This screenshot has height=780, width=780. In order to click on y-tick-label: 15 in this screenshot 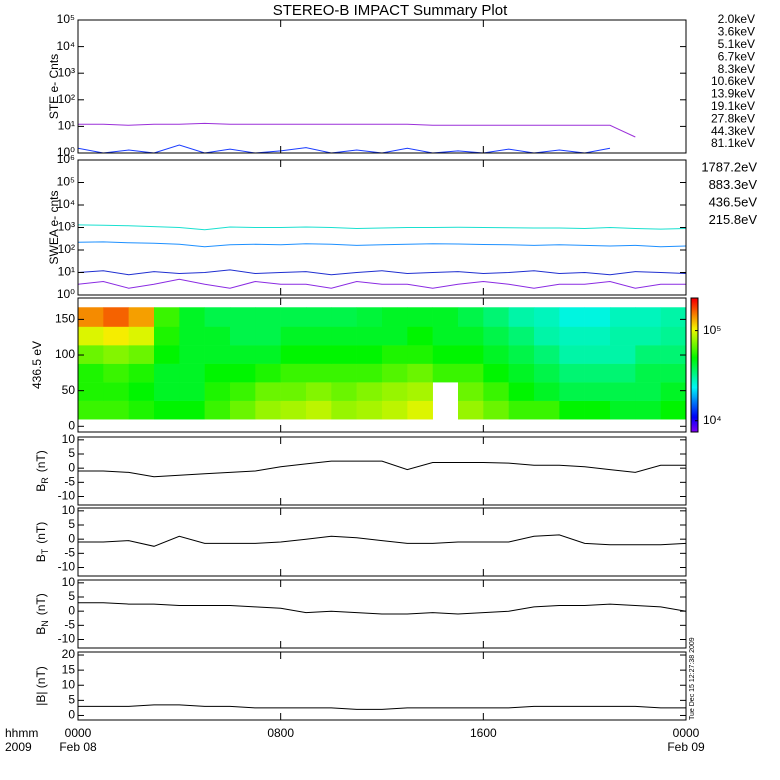, I will do `click(69, 669)`.